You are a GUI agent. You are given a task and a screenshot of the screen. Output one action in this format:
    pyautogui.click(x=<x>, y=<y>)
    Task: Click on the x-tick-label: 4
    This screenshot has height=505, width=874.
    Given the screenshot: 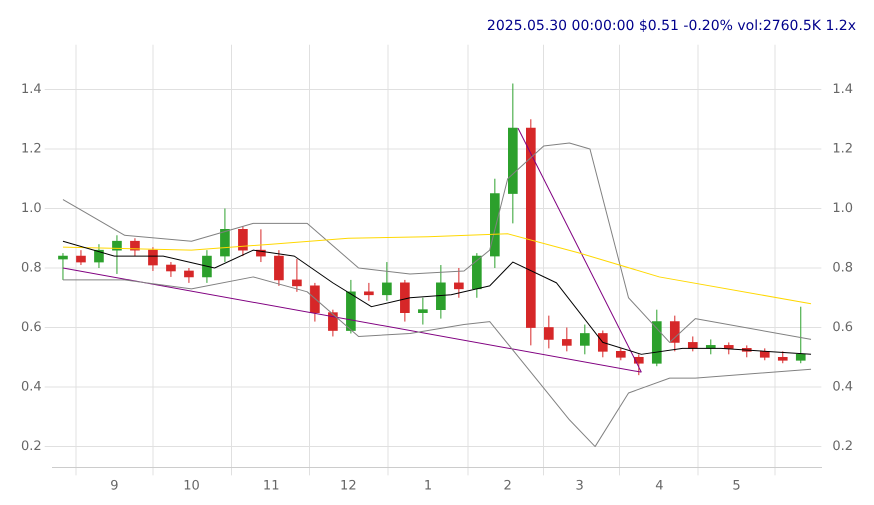 What is the action you would take?
    pyautogui.click(x=659, y=486)
    